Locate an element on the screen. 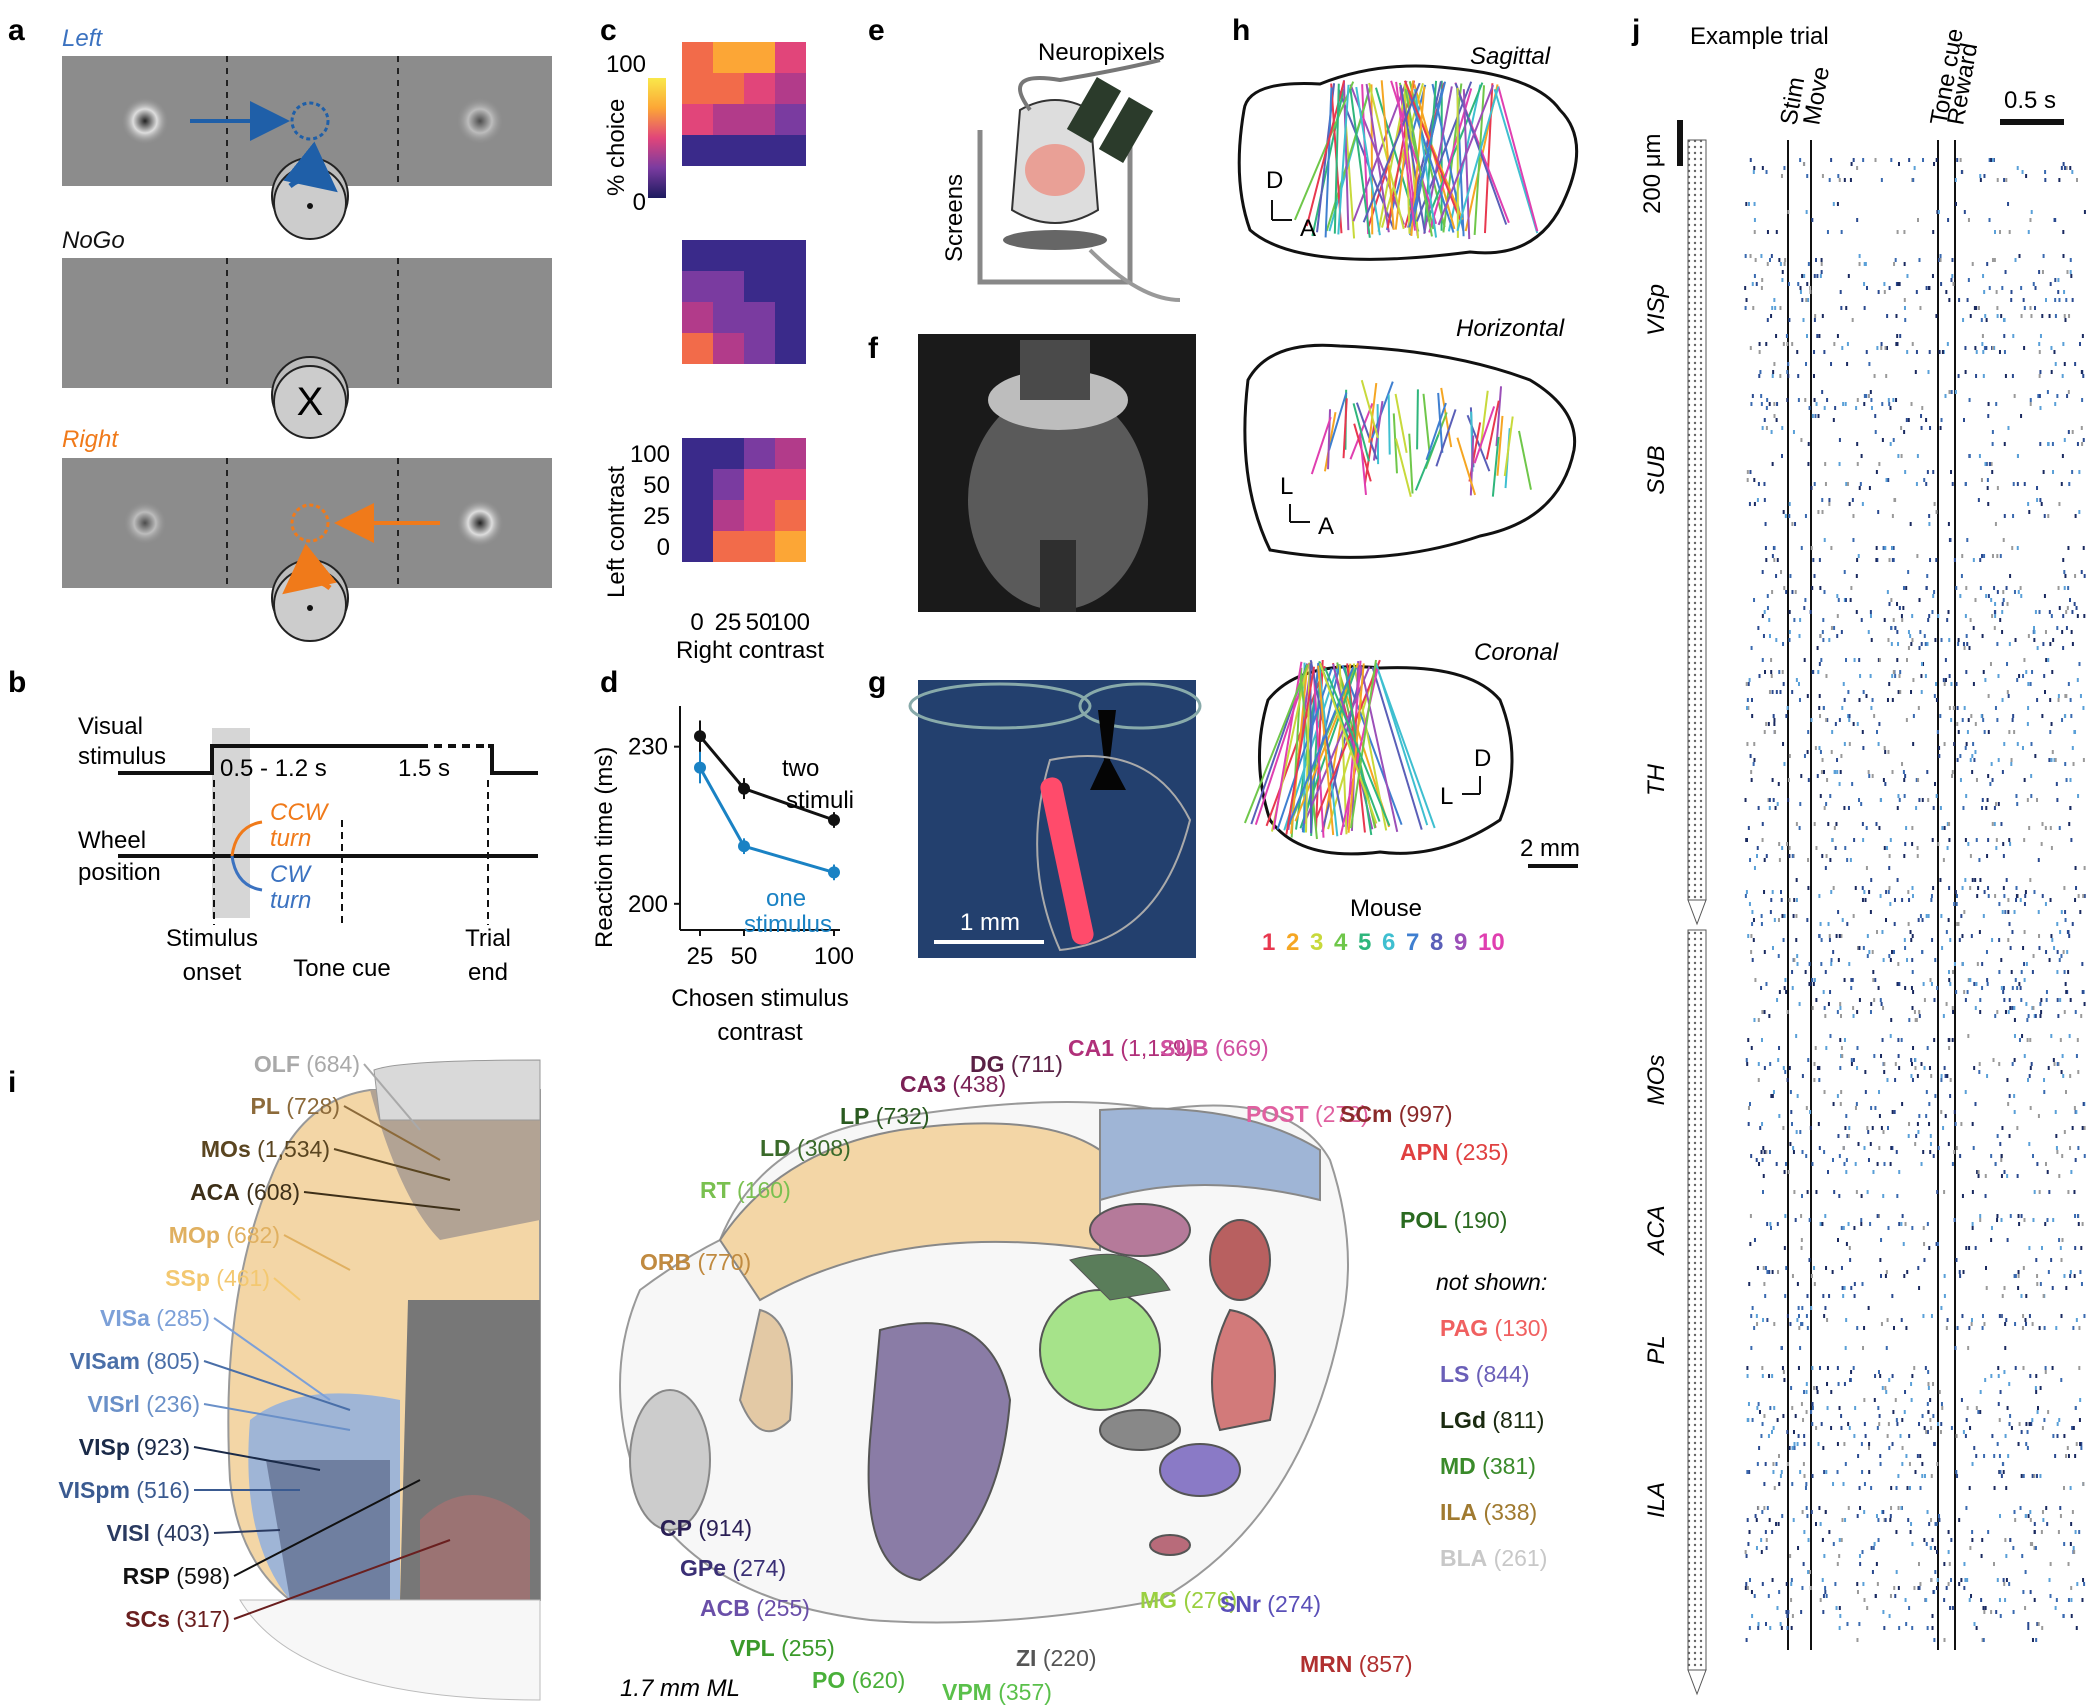 The width and height of the screenshot is (2089, 1708). right-contrast-tick: 25 is located at coordinates (728, 622).